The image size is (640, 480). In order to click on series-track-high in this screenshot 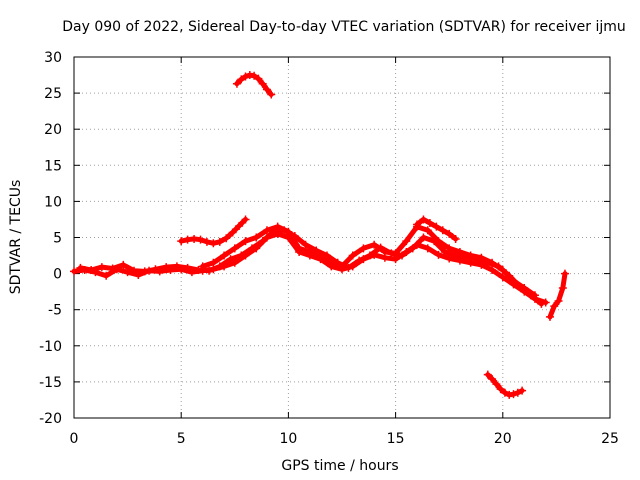, I will do `click(368, 261)`.